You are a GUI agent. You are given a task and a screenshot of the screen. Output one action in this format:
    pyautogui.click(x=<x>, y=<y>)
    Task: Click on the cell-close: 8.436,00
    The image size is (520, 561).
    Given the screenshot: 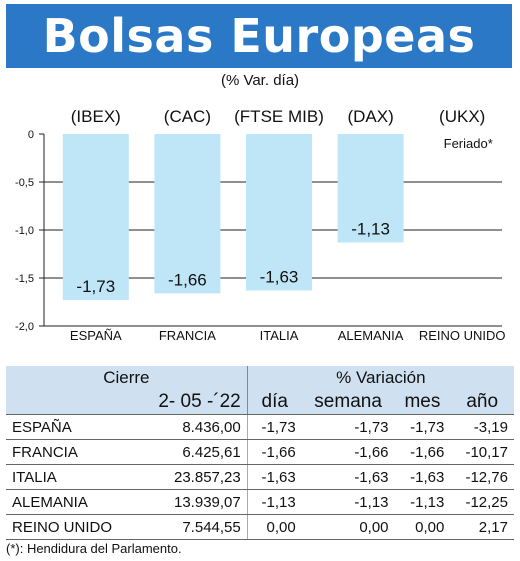 What is the action you would take?
    pyautogui.click(x=192, y=427)
    